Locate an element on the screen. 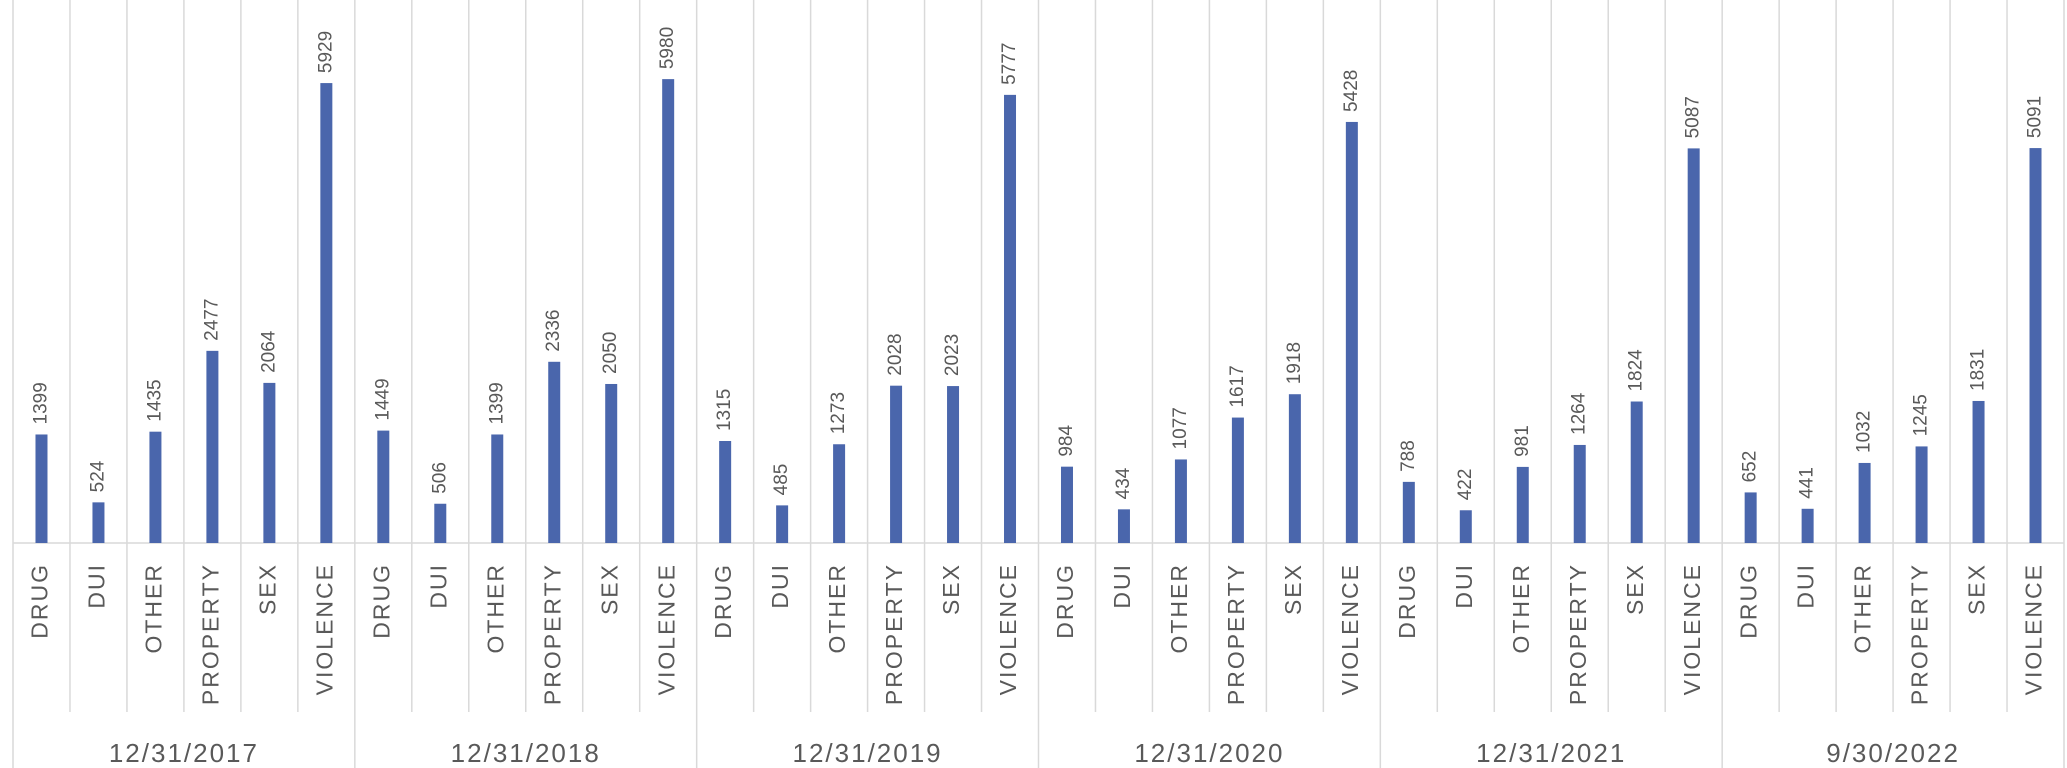 This screenshot has width=2067, height=768. group-label: 12/31/2017 is located at coordinates (184, 753).